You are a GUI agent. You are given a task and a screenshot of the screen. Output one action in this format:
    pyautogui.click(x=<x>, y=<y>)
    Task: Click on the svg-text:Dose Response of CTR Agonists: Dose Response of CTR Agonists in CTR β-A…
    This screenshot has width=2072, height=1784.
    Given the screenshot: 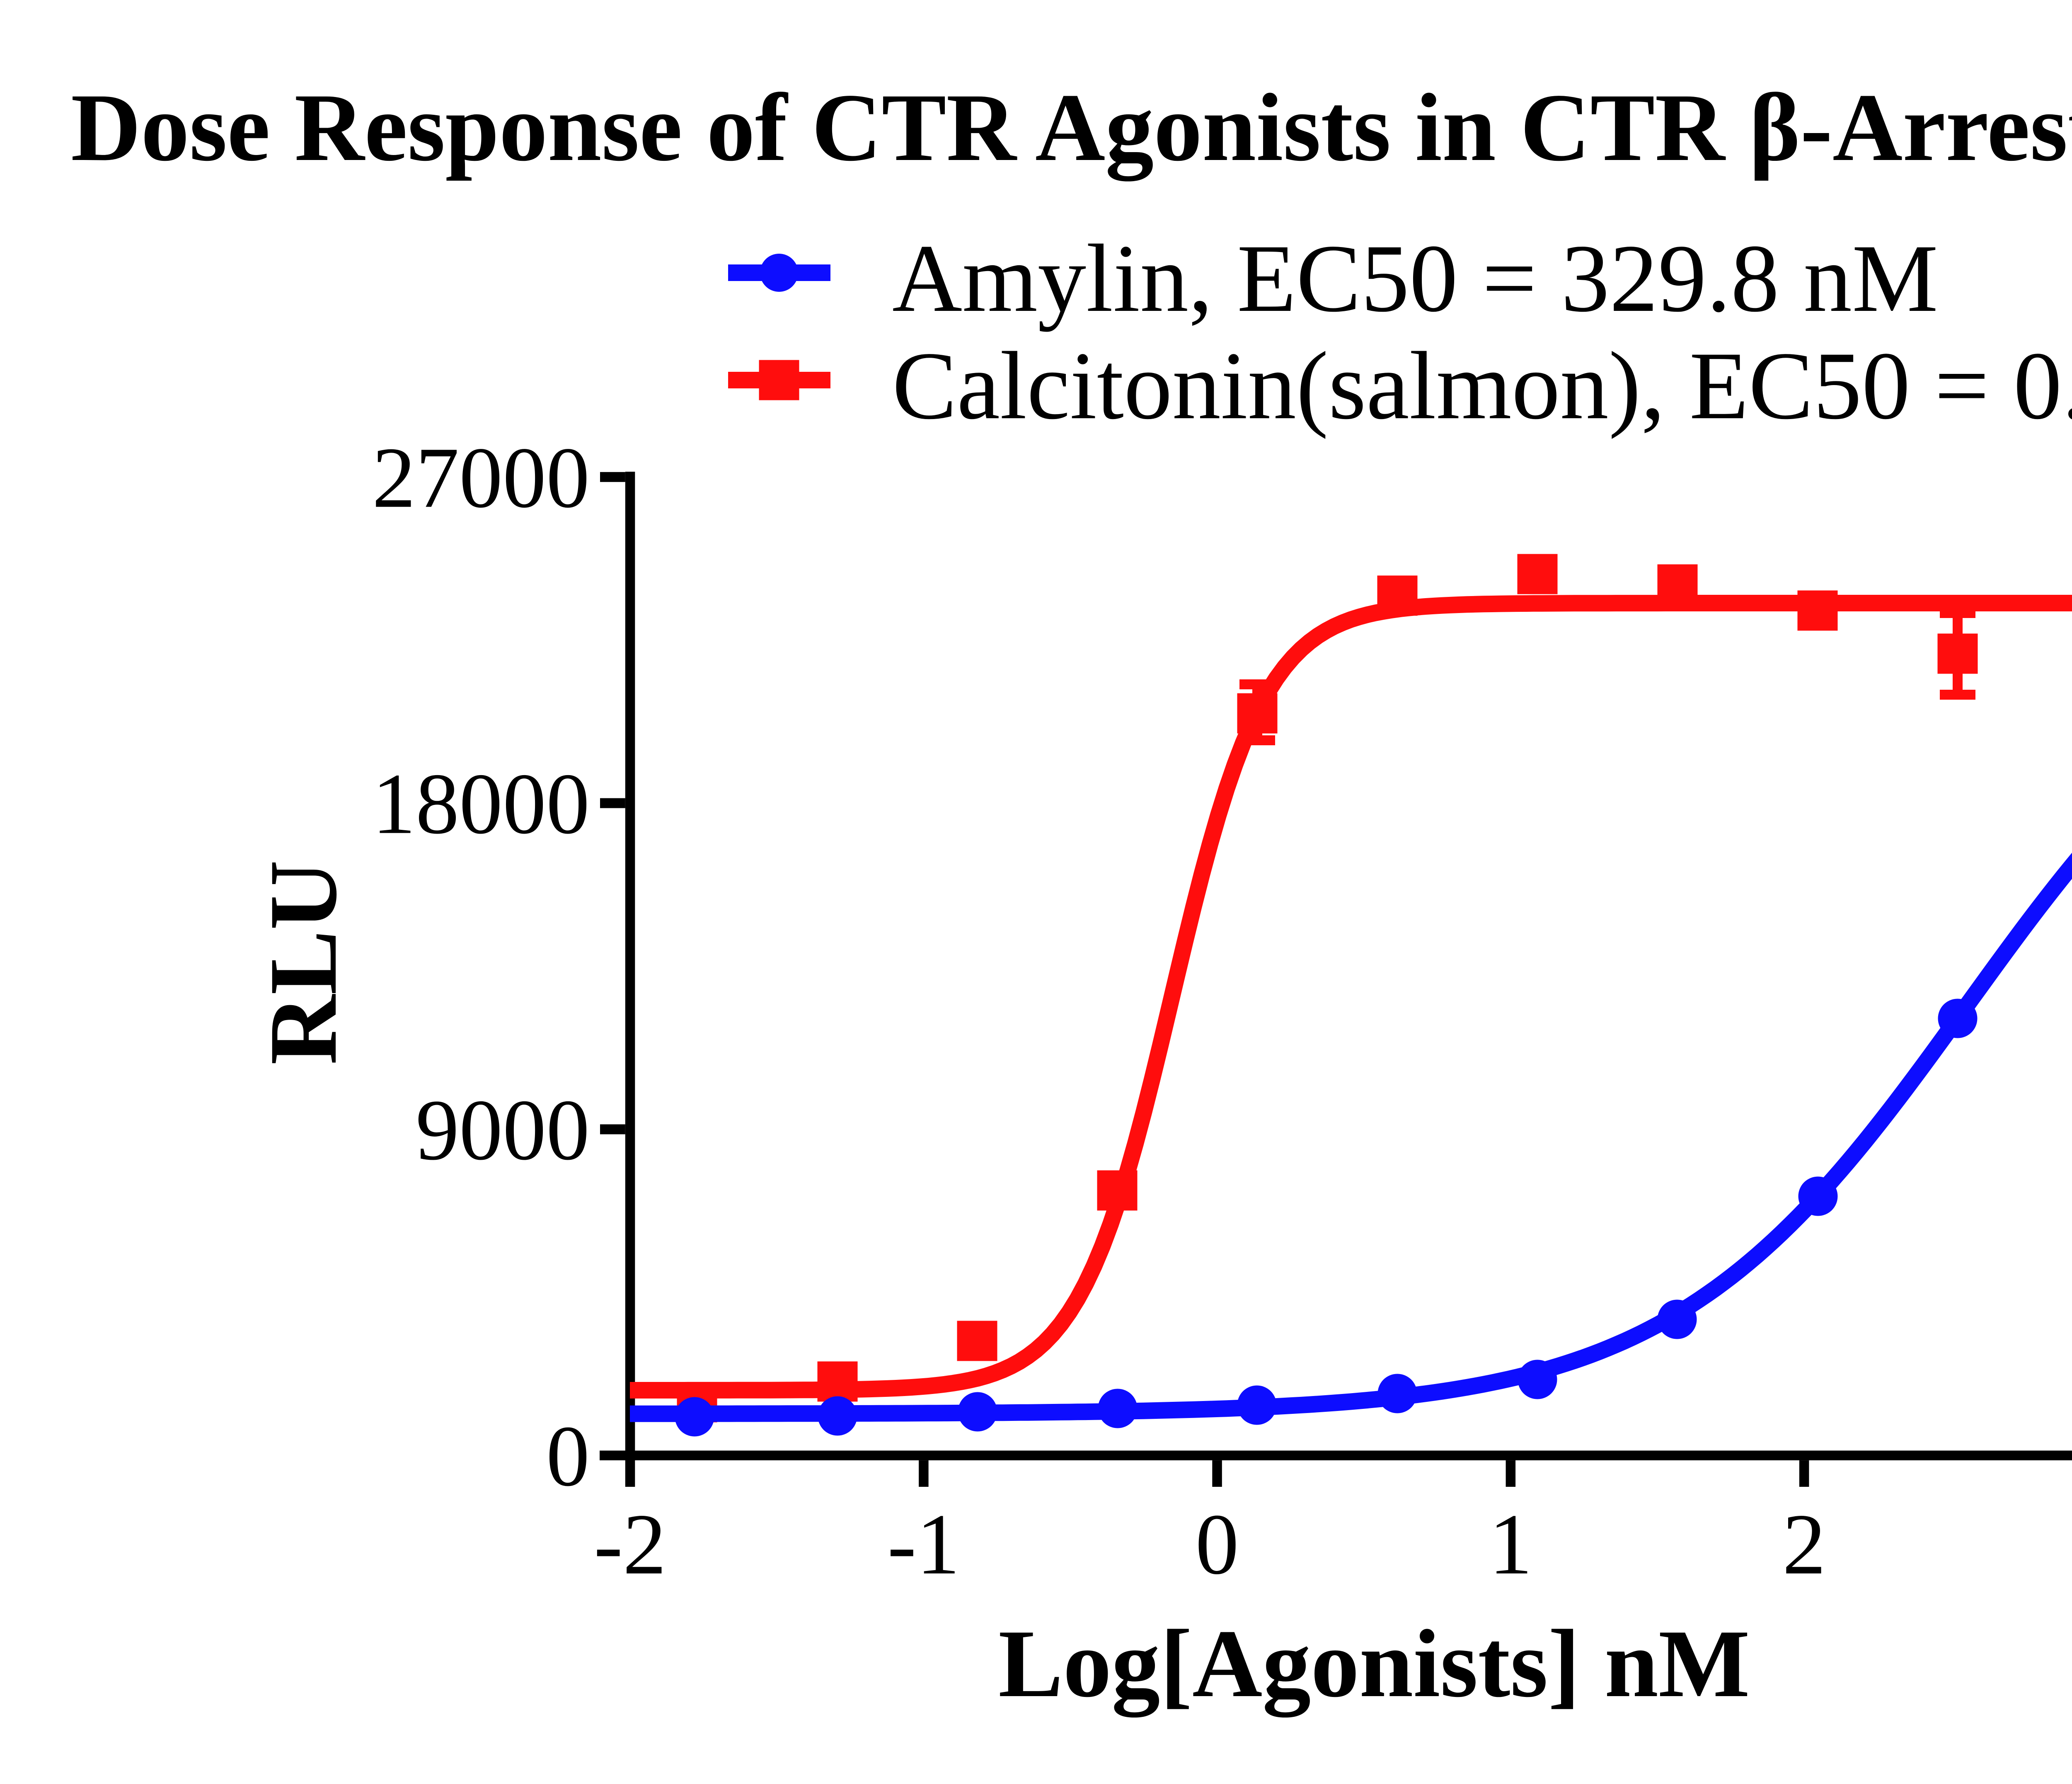 What is the action you would take?
    pyautogui.click(x=1071, y=127)
    